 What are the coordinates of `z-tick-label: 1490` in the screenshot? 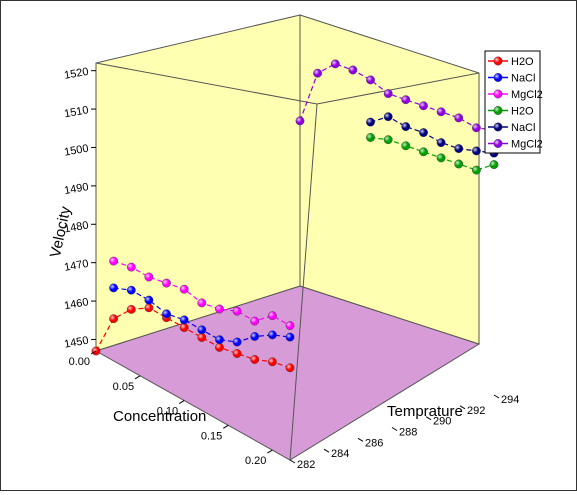 It's located at (76, 189).